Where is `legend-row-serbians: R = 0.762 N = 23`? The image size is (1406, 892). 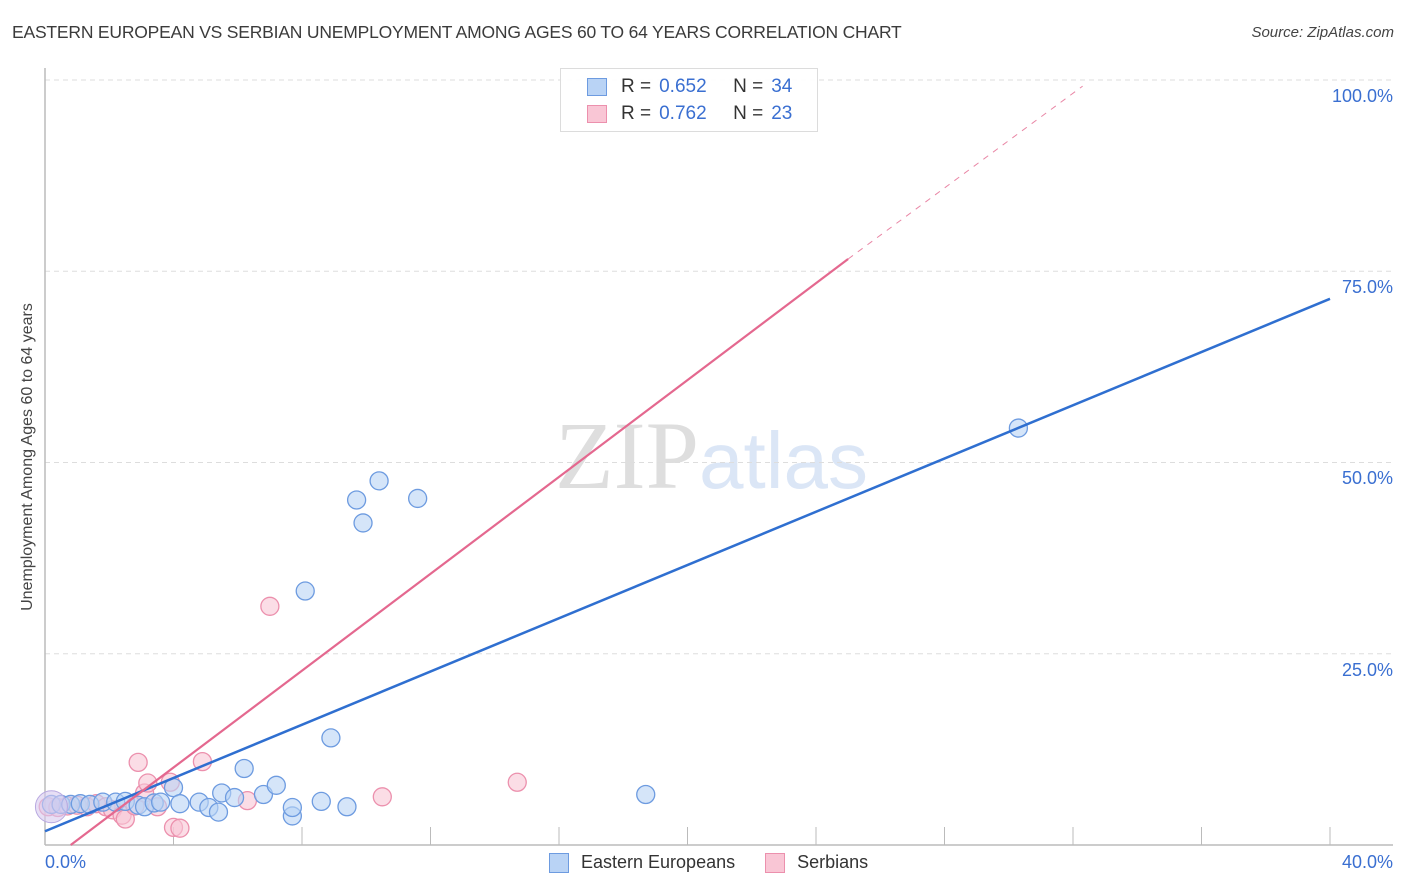 legend-row-serbians: R = 0.762 N = 23 is located at coordinates (689, 114).